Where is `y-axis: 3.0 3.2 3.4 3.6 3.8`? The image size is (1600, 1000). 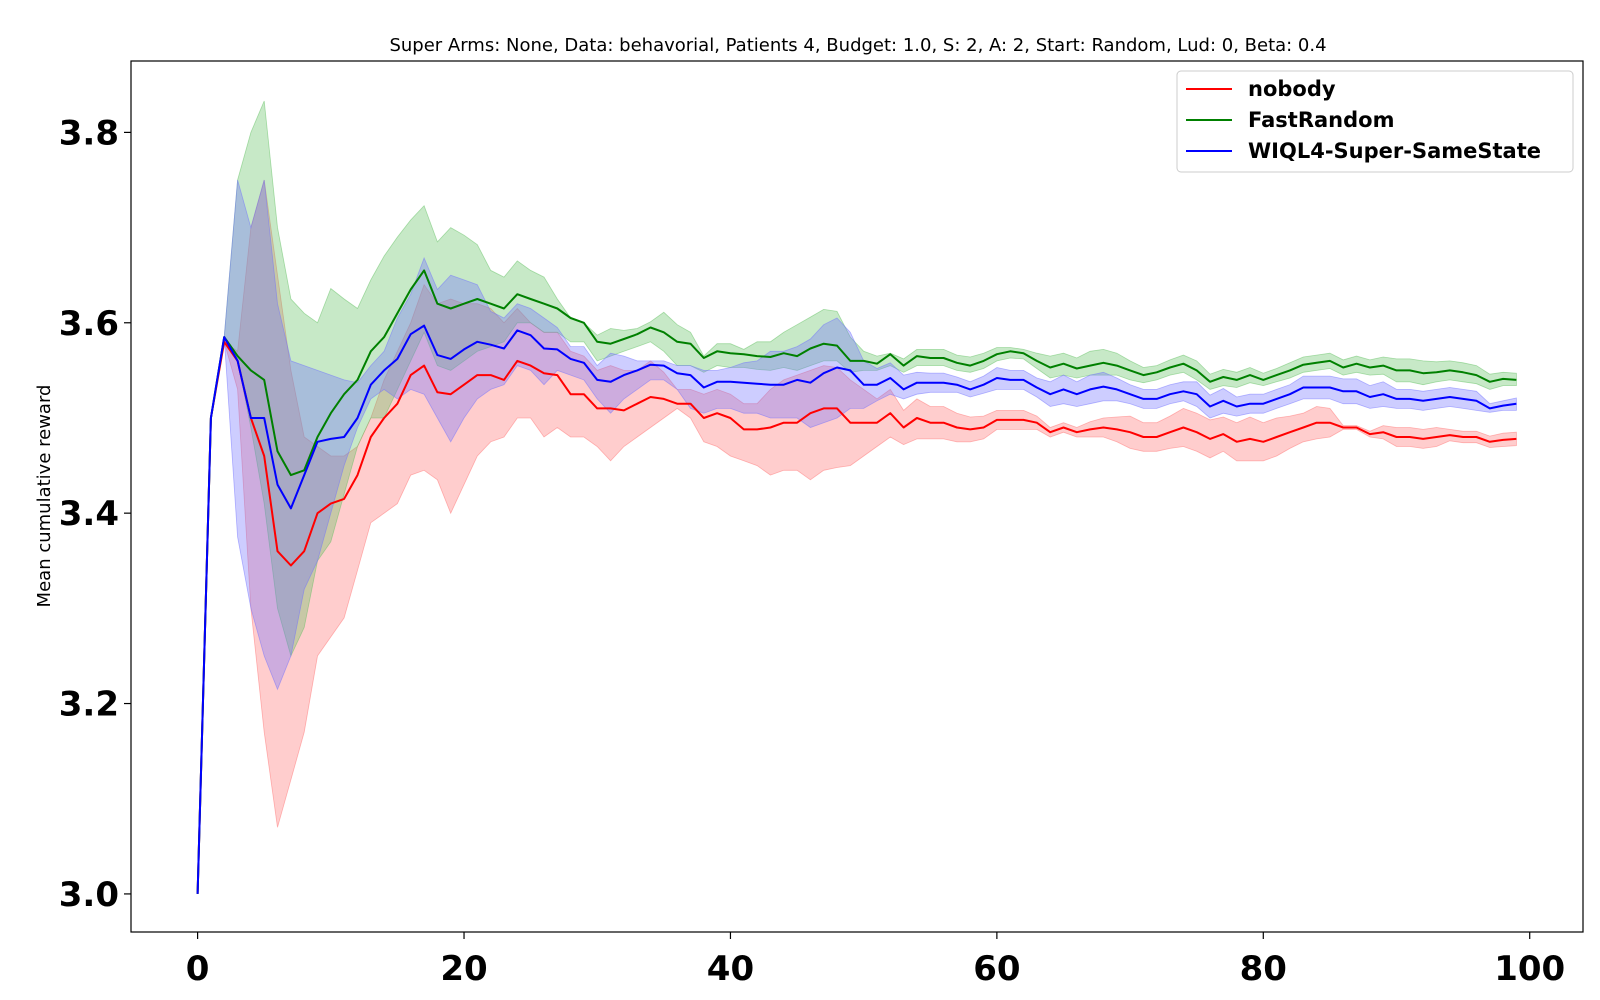 y-axis: 3.0 3.2 3.4 3.6 3.8 is located at coordinates (95, 514).